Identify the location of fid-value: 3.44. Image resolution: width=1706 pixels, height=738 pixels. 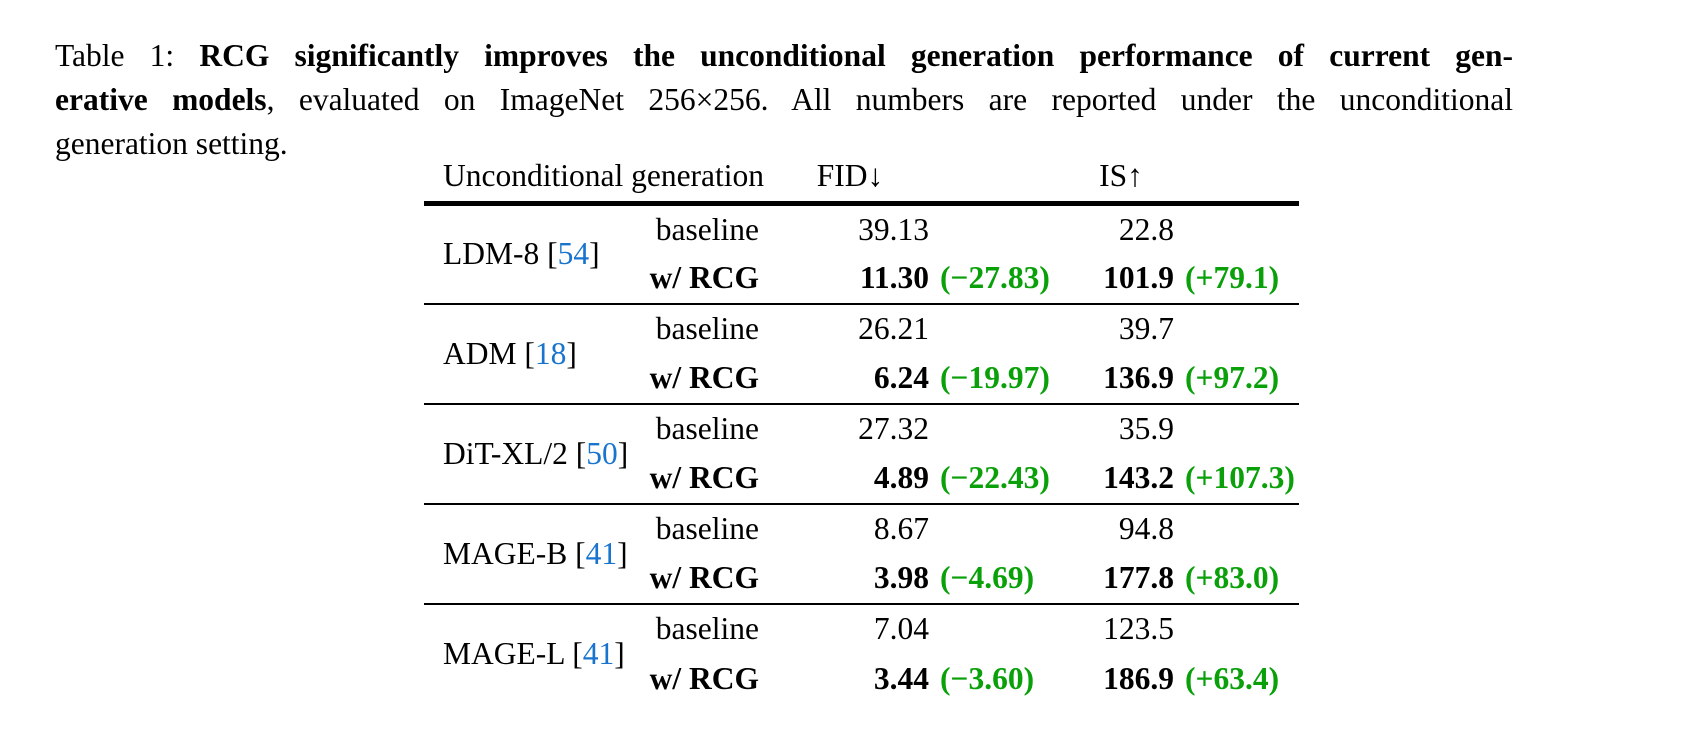
(901, 678).